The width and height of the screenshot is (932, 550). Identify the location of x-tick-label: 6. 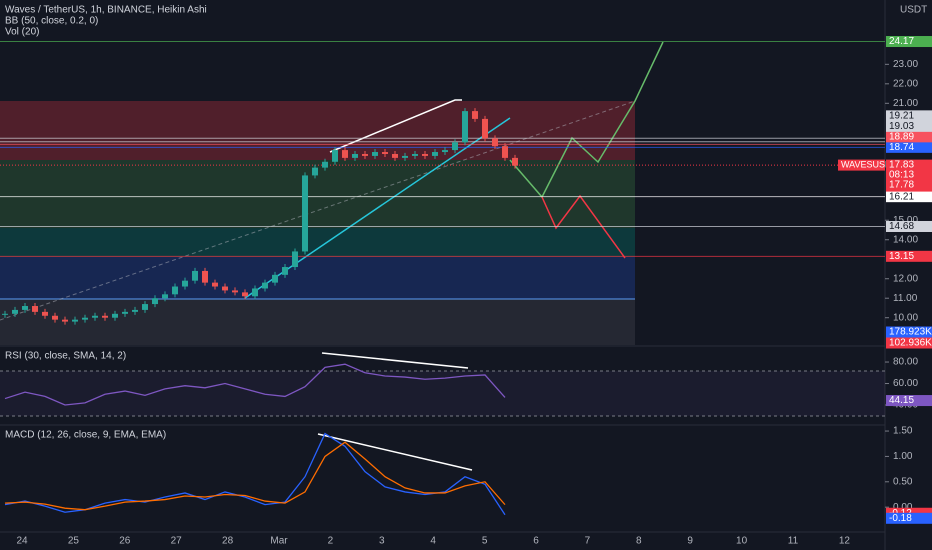
(536, 541).